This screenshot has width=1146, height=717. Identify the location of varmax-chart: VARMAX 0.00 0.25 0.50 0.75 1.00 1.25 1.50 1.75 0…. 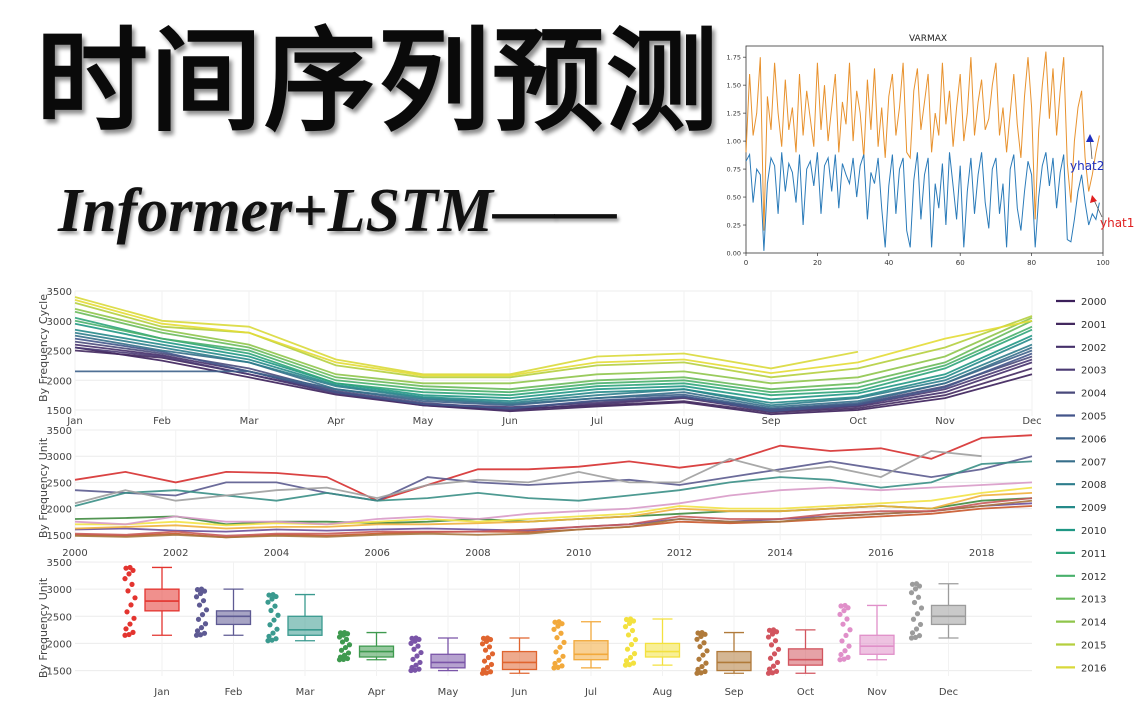
(930, 149).